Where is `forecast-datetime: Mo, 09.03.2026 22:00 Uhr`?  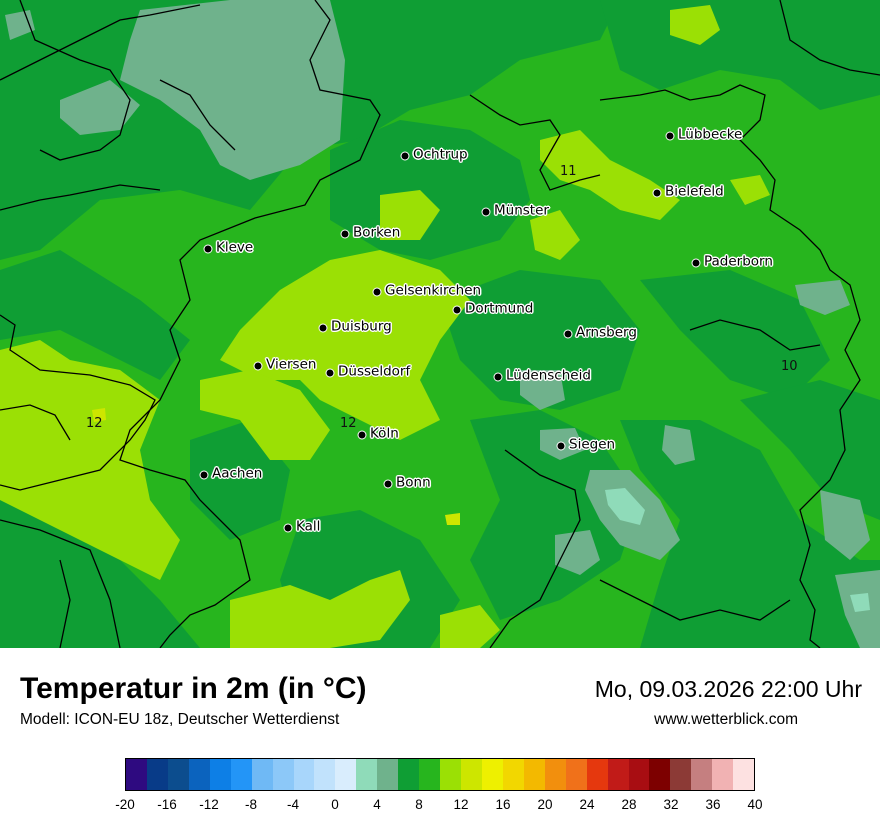
forecast-datetime: Mo, 09.03.2026 22:00 Uhr is located at coordinates (728, 689).